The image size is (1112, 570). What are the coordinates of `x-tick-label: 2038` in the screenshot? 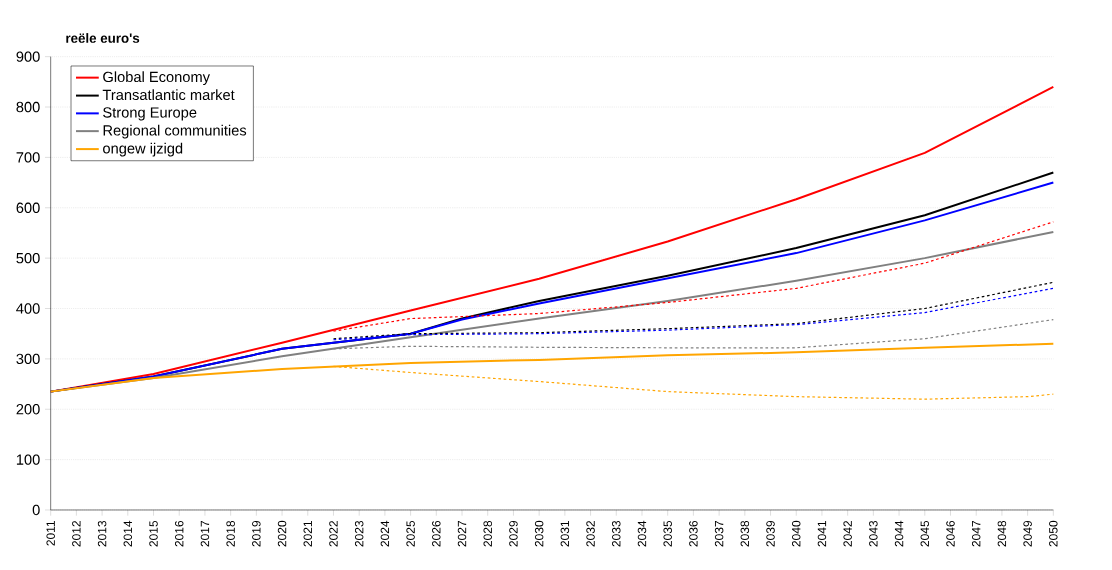 It's located at (745, 533).